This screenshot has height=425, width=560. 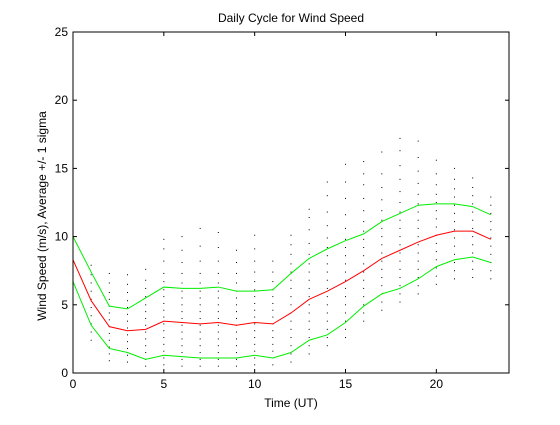 I want to click on y-tick-label: 20, so click(x=62, y=100).